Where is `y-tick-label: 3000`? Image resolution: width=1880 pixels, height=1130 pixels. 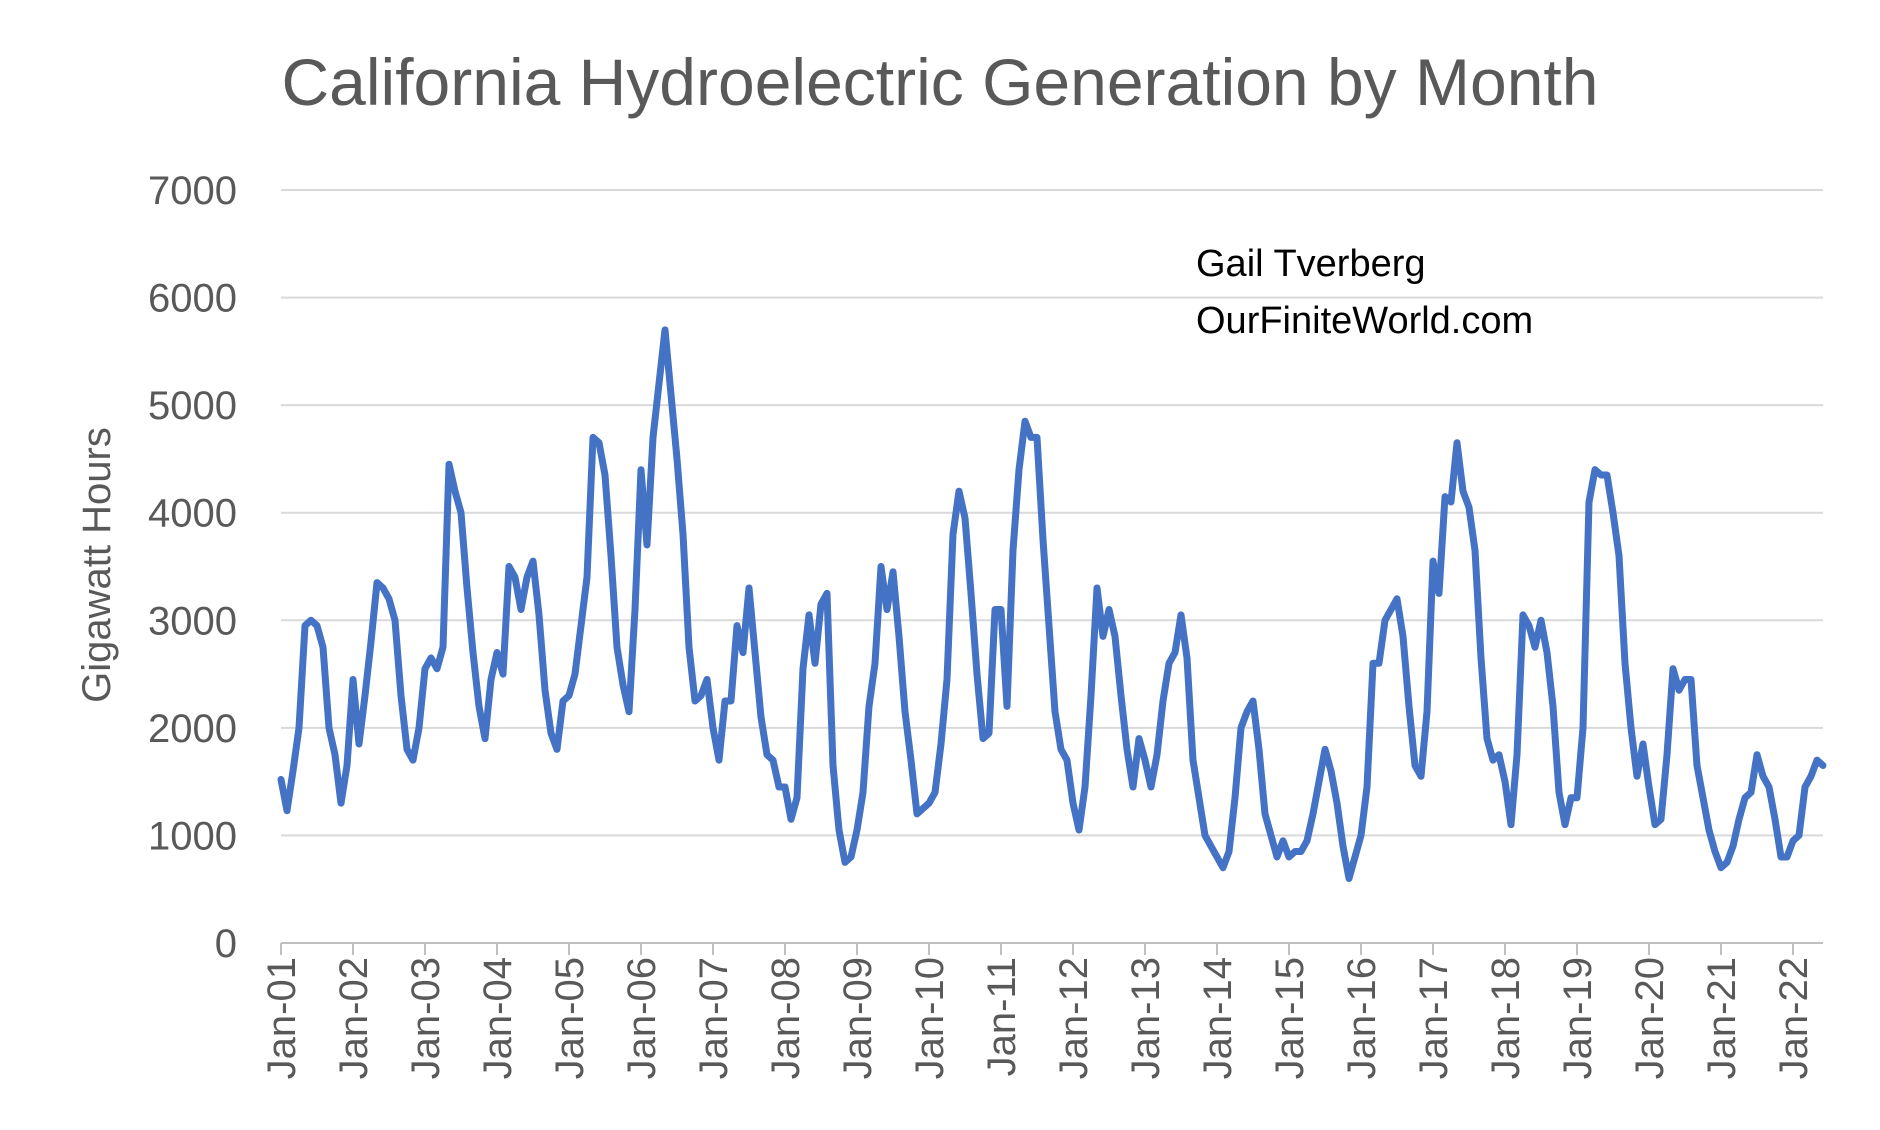 y-tick-label: 3000 is located at coordinates (192, 621).